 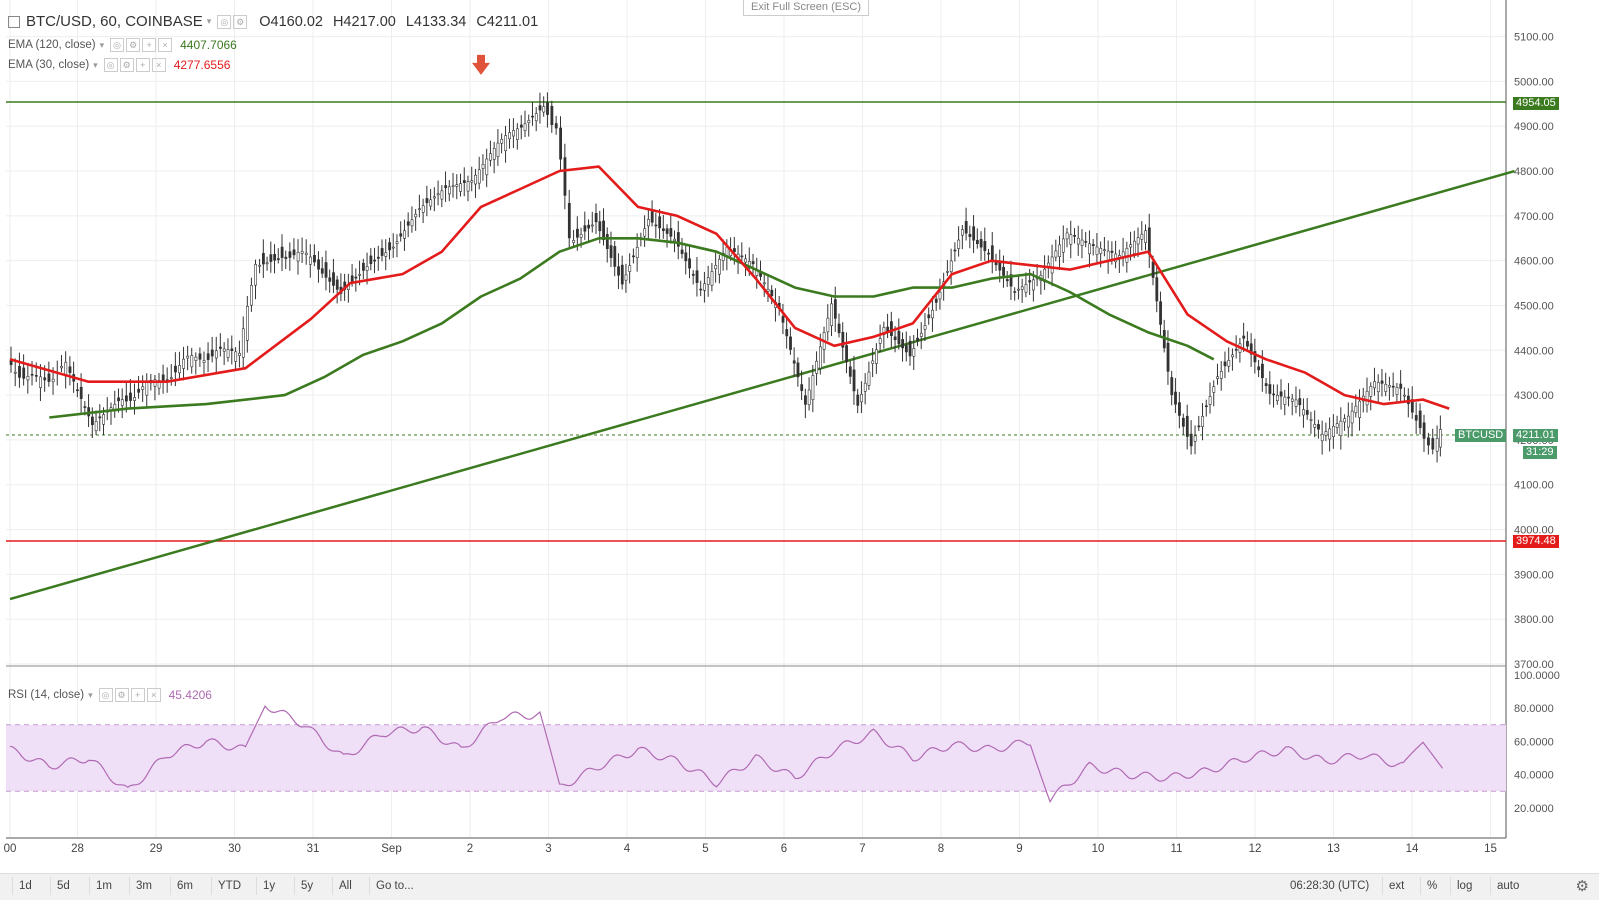 I want to click on timeframe-1d-button: 1d, so click(x=25, y=886).